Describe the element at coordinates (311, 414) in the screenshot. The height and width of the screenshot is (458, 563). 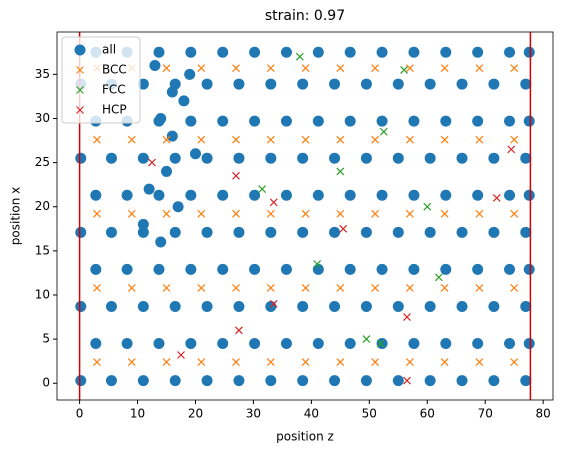
I see `x-tick-label: 40` at that location.